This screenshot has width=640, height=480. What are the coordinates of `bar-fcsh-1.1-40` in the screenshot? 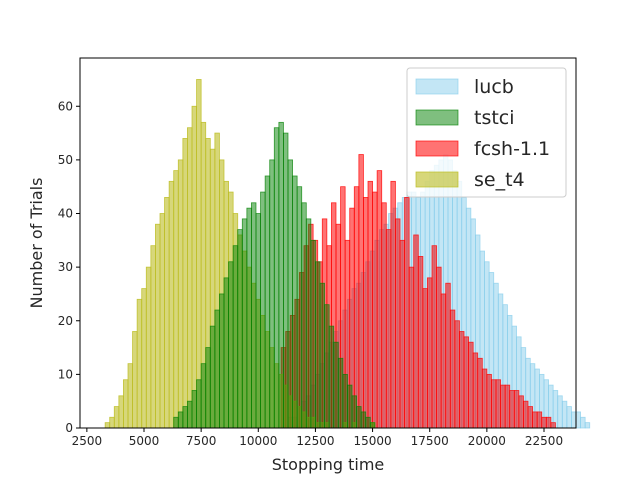 It's located at (466, 382).